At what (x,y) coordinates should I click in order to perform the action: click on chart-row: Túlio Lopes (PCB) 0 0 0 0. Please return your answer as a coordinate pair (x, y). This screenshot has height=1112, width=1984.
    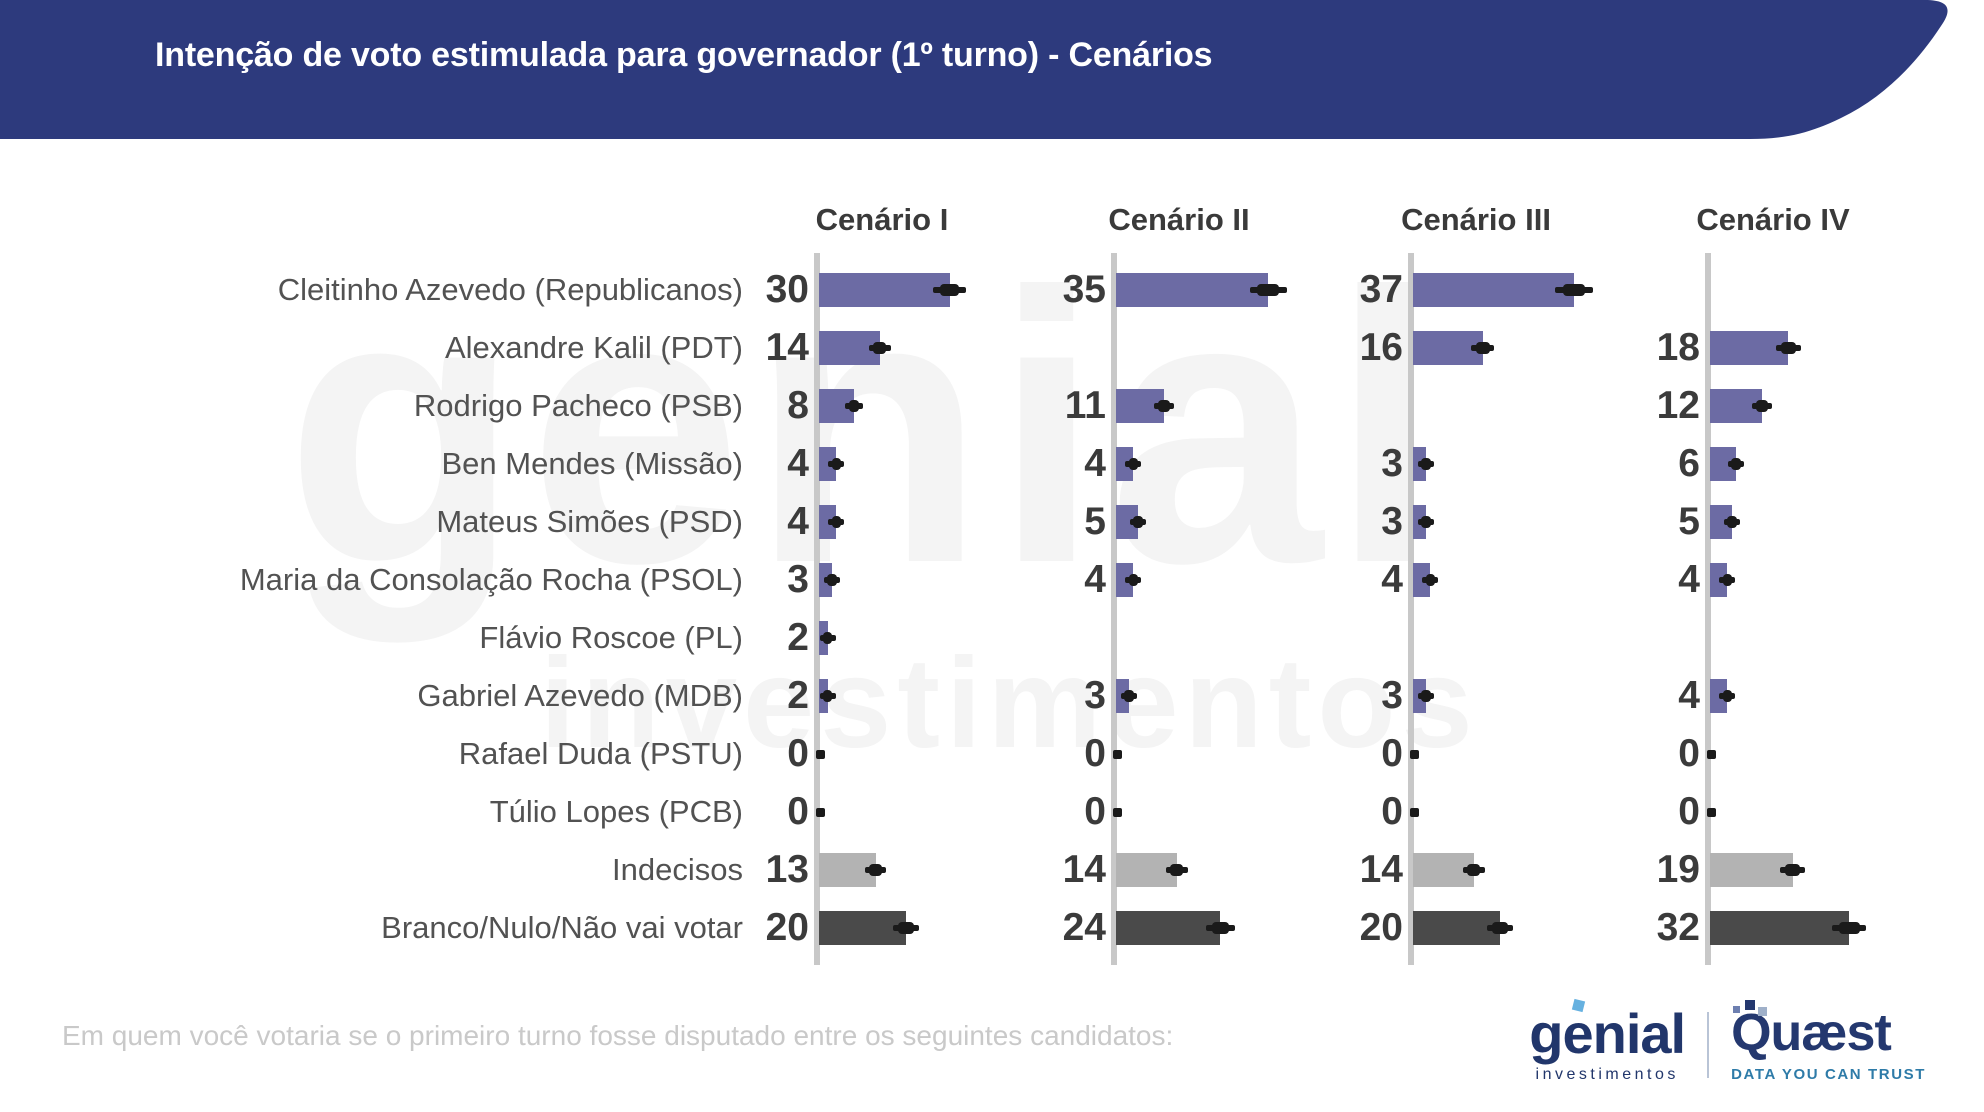
    Looking at the image, I should click on (992, 812).